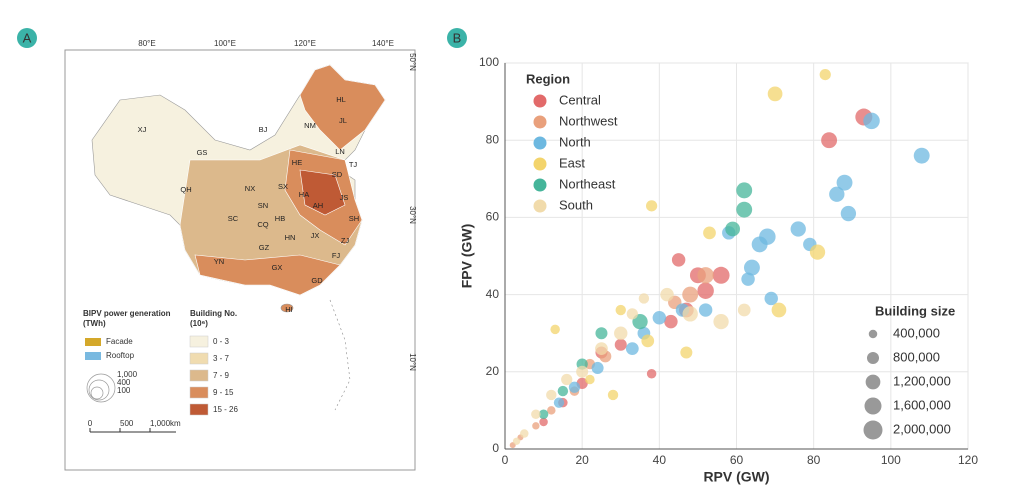  Describe the element at coordinates (572, 162) in the screenshot. I see `legend-label: East` at that location.